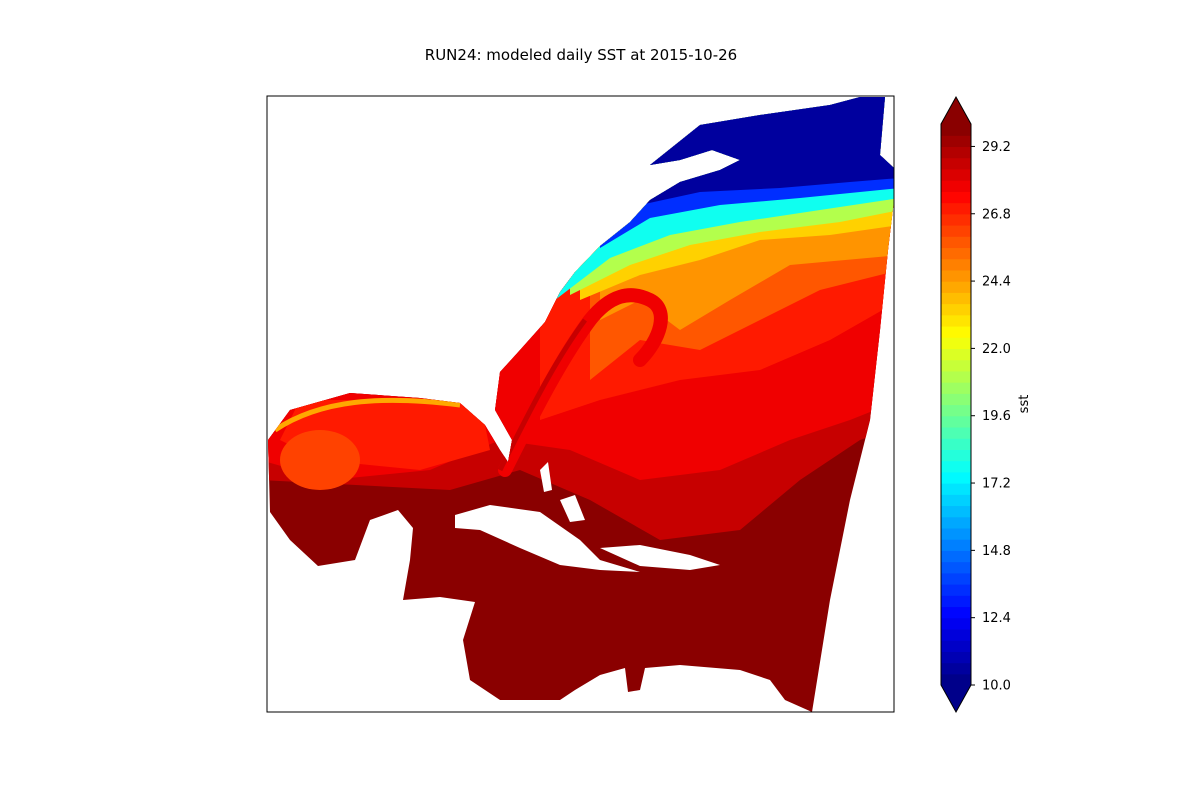 This screenshot has height=800, width=1200. Describe the element at coordinates (996, 416) in the screenshot. I see `colorbar-tick-label: 19.6` at that location.